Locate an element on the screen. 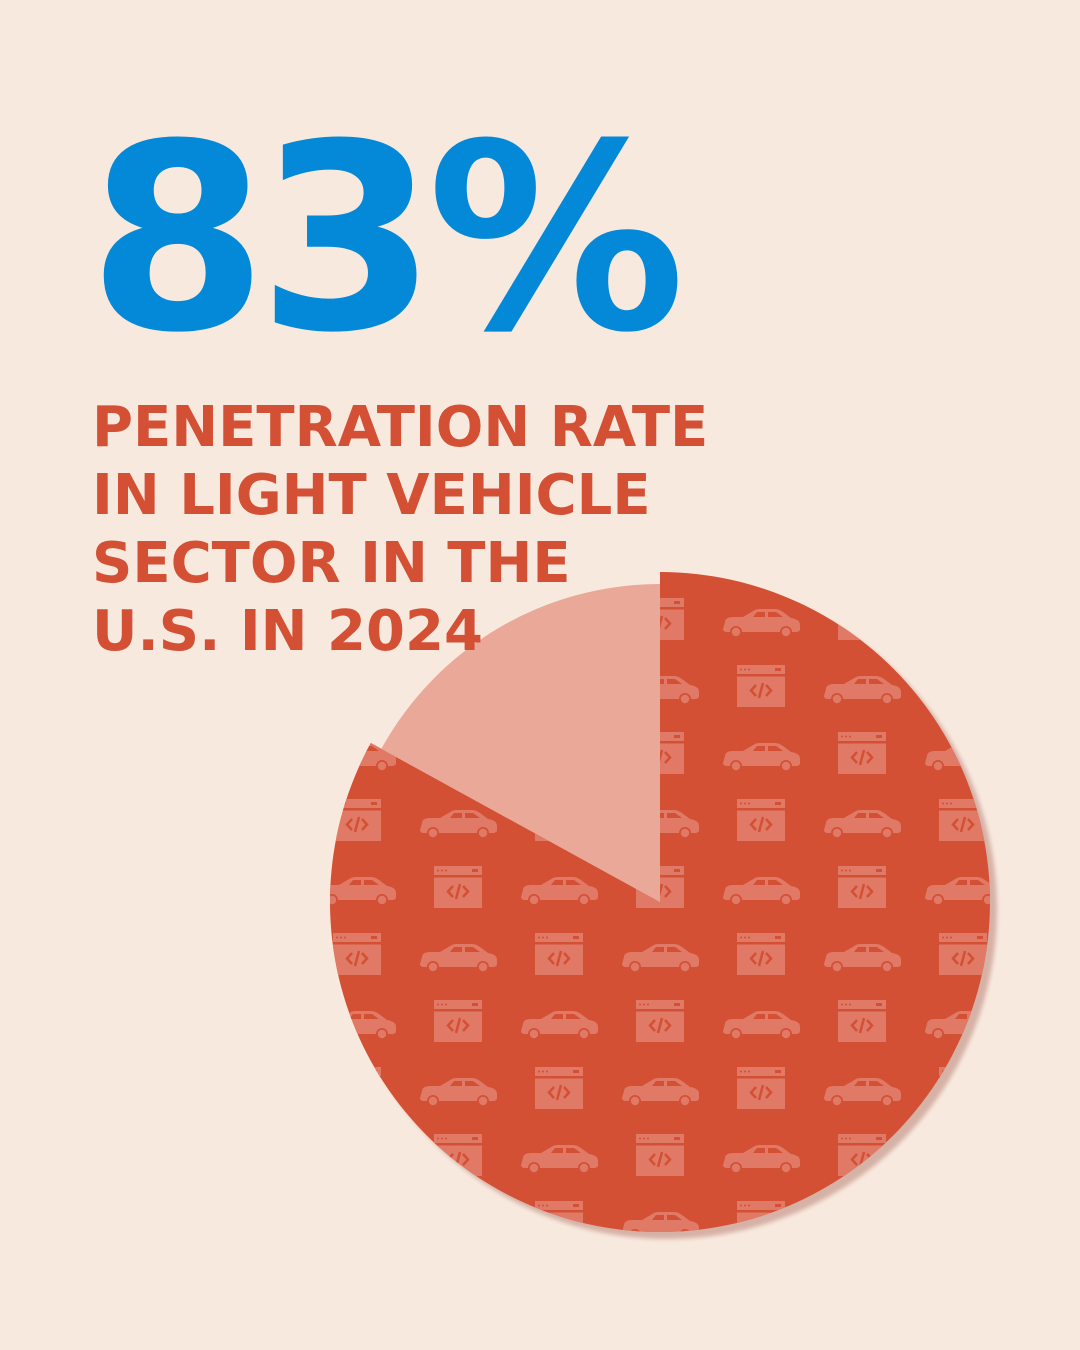 Image resolution: width=1080 pixels, height=1350 pixels. subtitle-line: SECTOR IN THE is located at coordinates (331, 563).